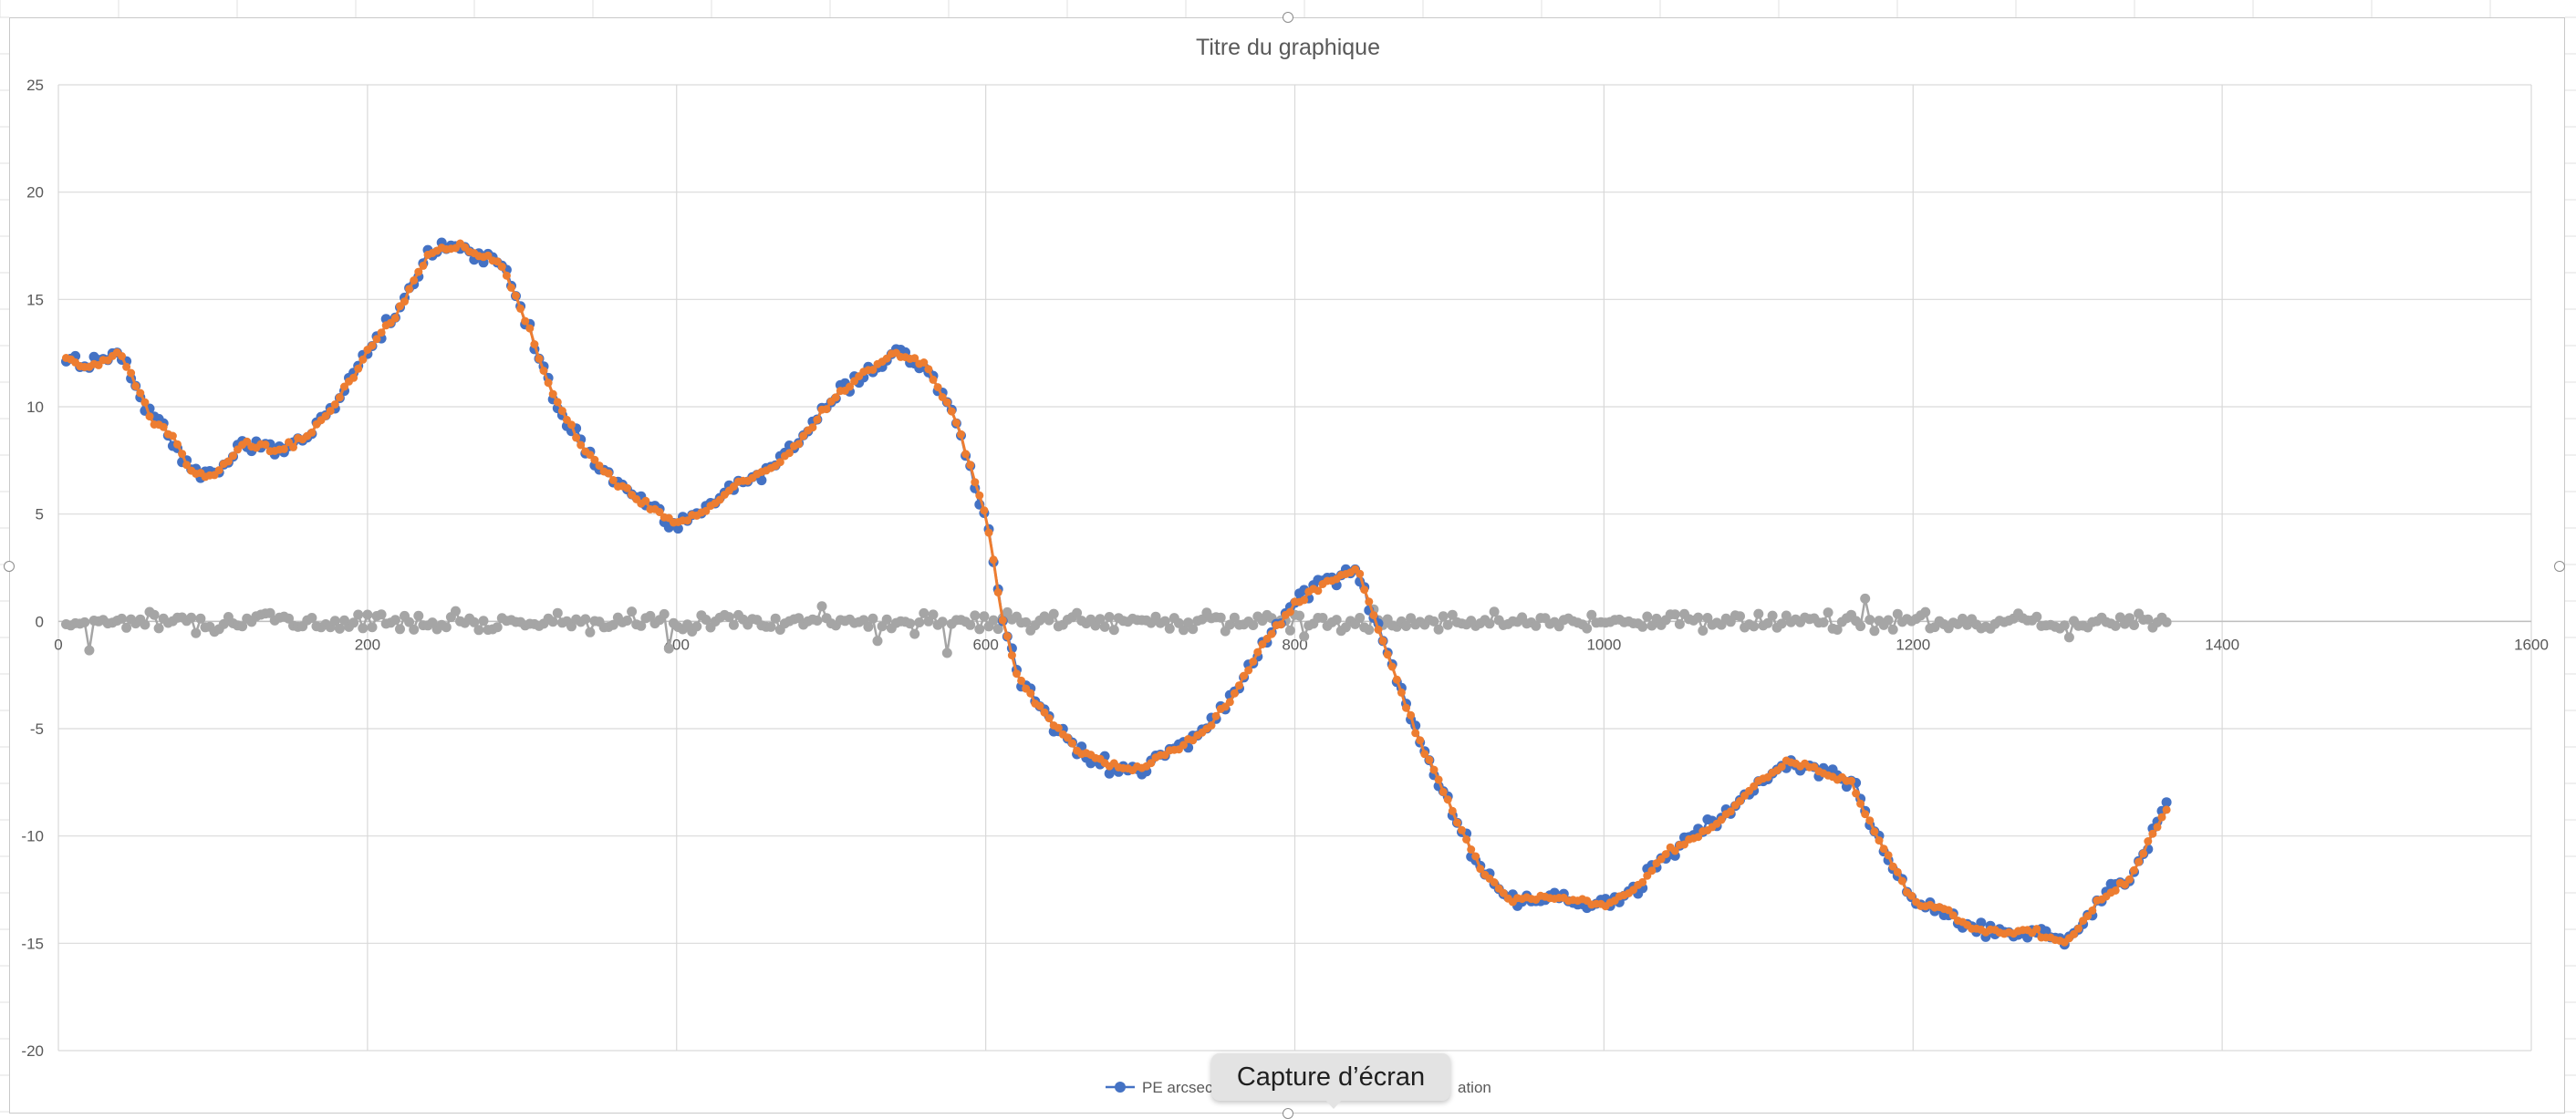 The height and width of the screenshot is (1119, 2576). I want to click on legend-entry-partial: ation, so click(1474, 1087).